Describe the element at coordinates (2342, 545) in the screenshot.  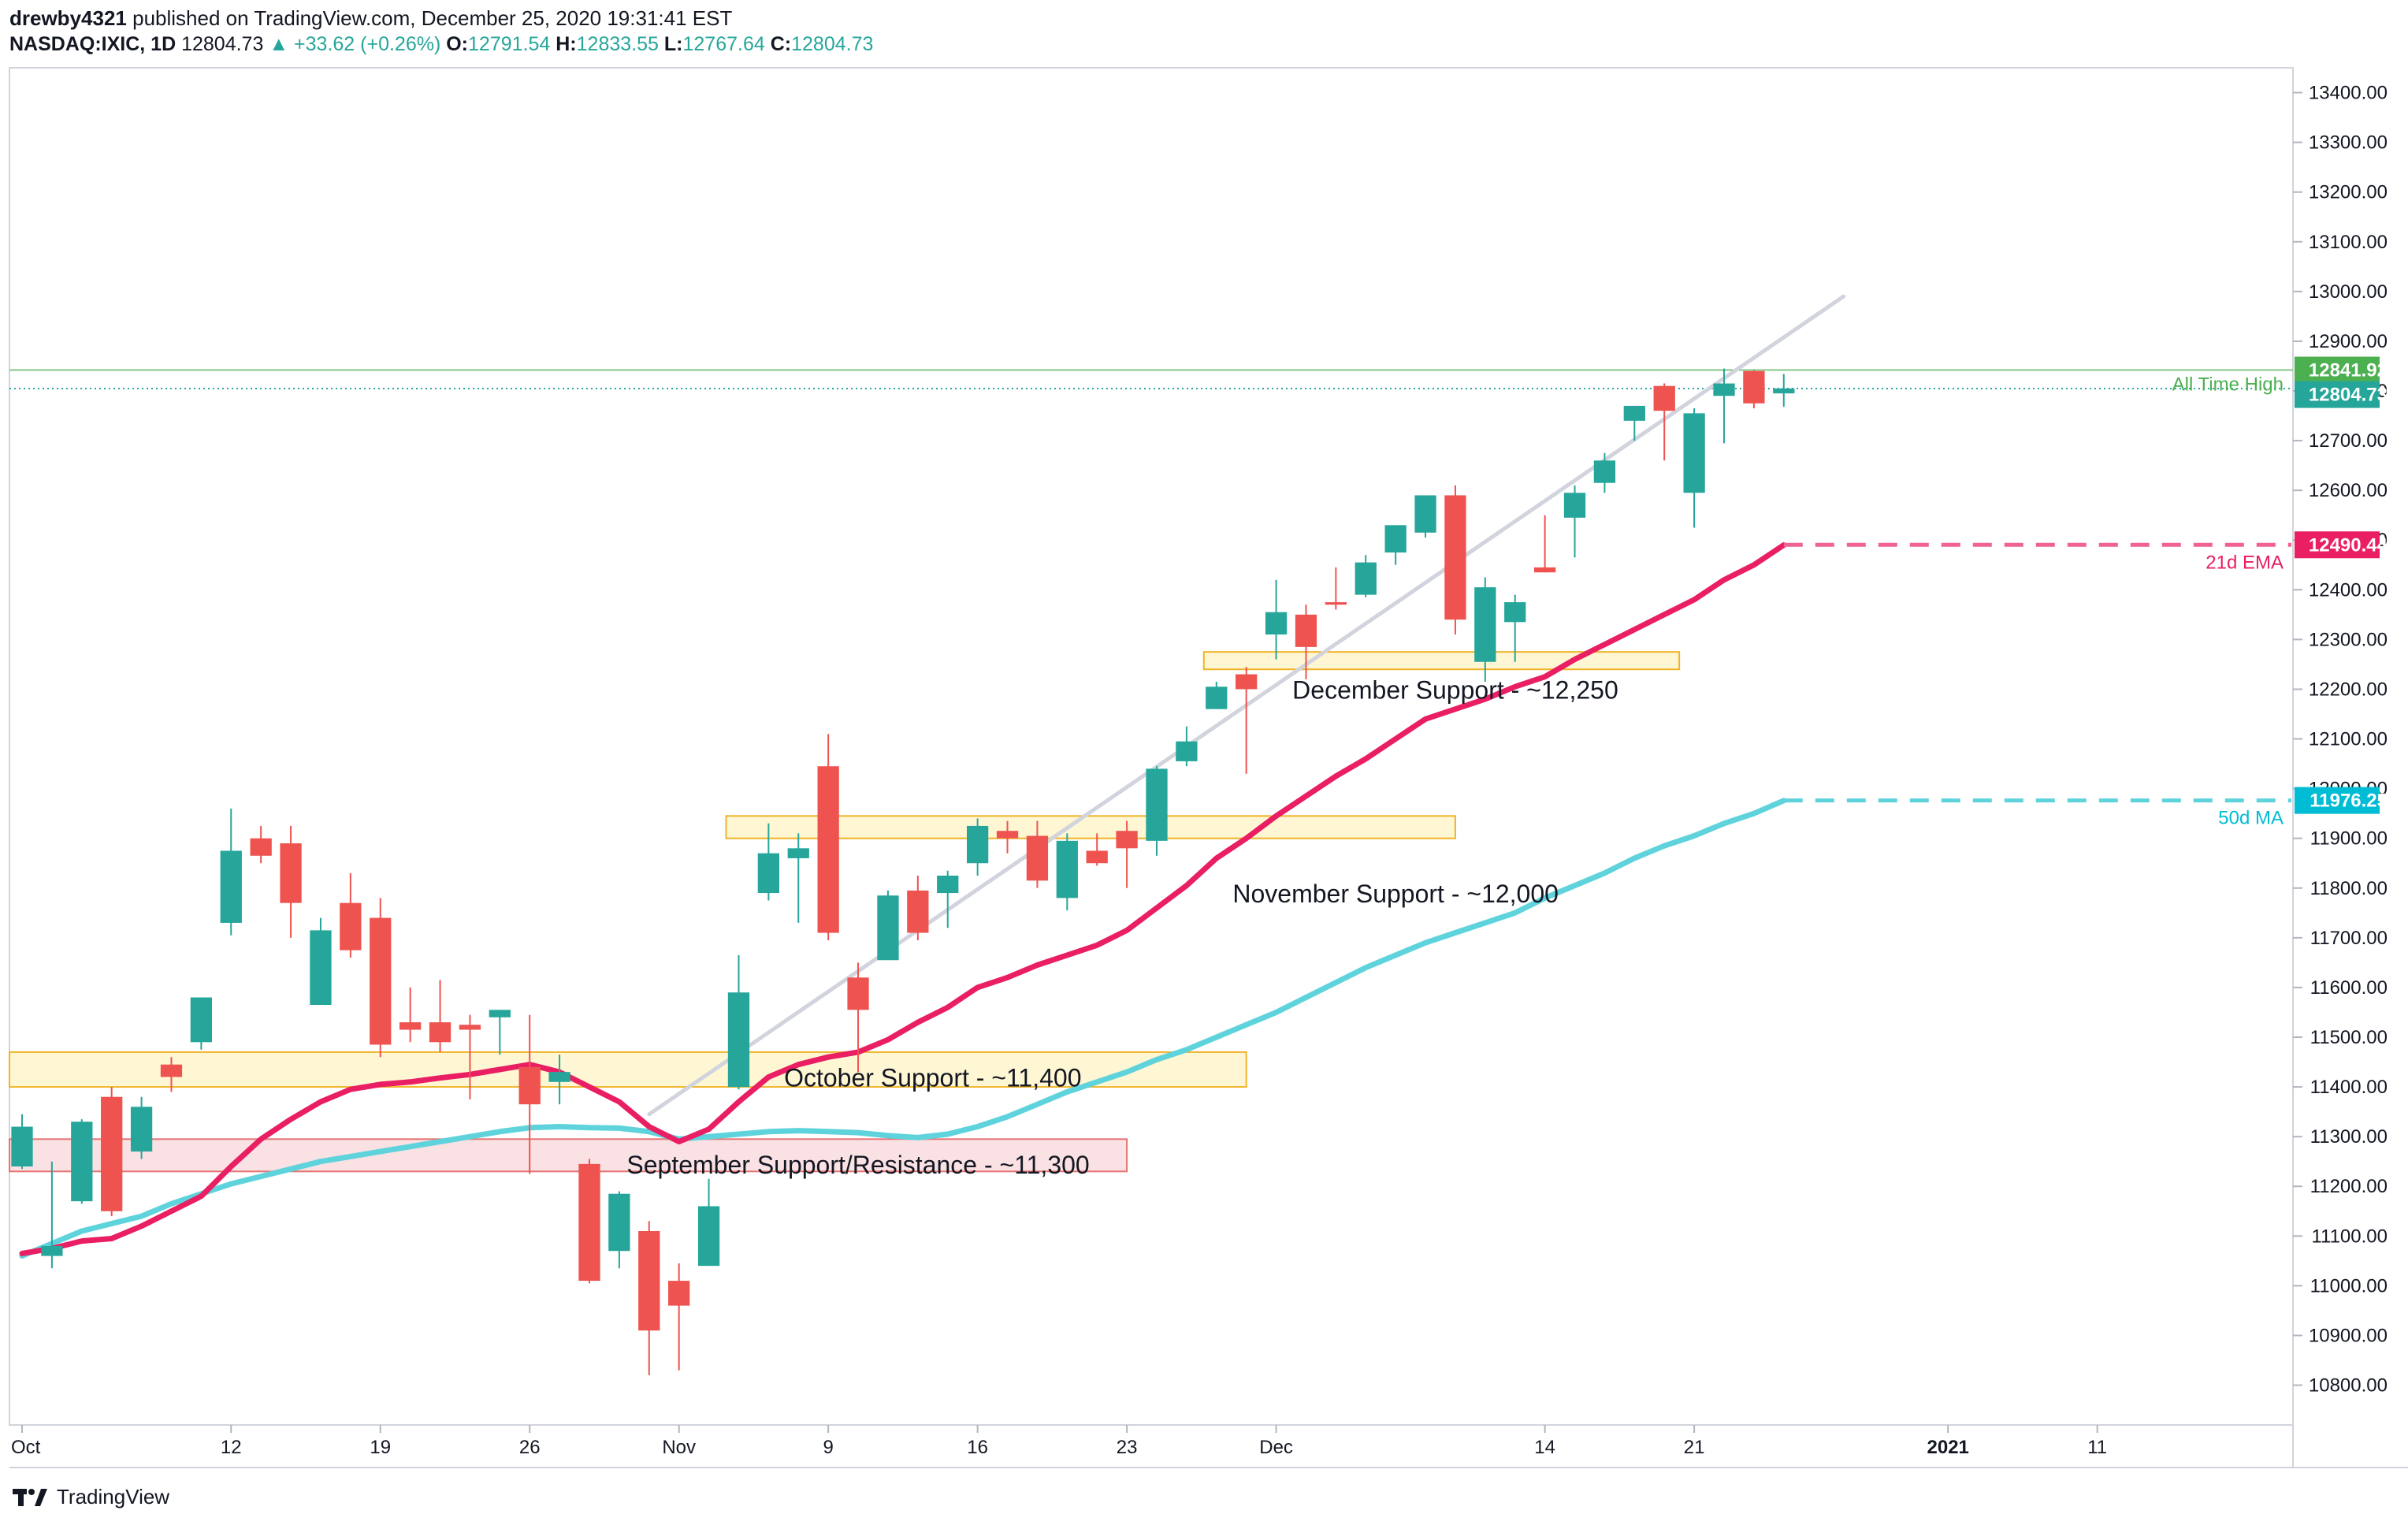
I see `ema21-price-badge: 12490.44` at that location.